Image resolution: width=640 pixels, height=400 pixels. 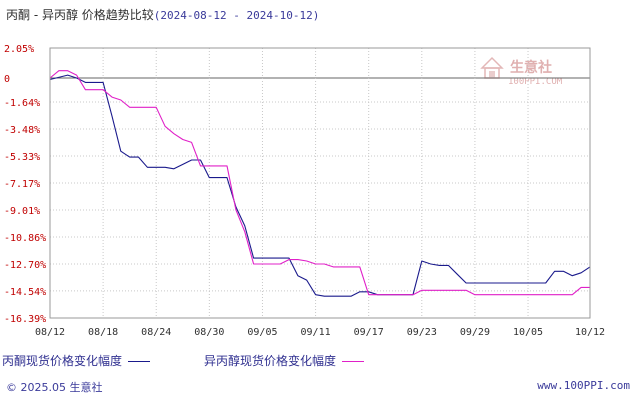 What do you see at coordinates (7, 79) in the screenshot?
I see `y-tick-label: 0` at bounding box center [7, 79].